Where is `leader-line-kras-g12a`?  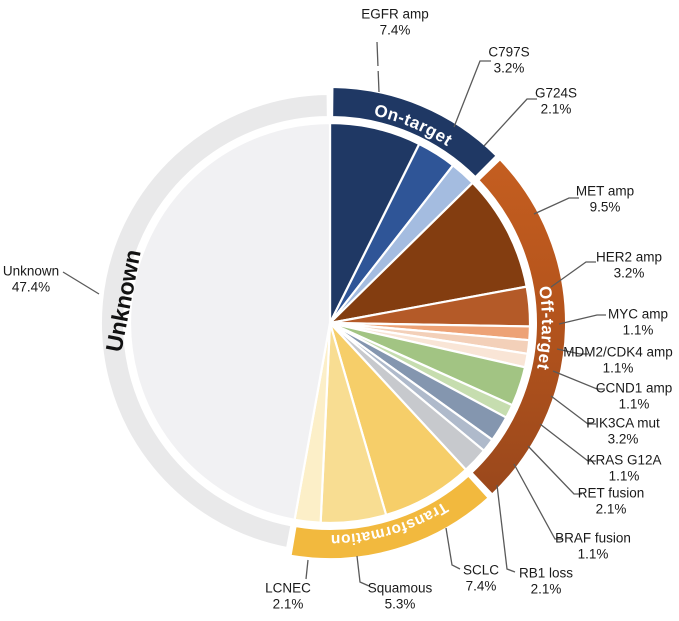 leader-line-kras-g12a is located at coordinates (567, 442).